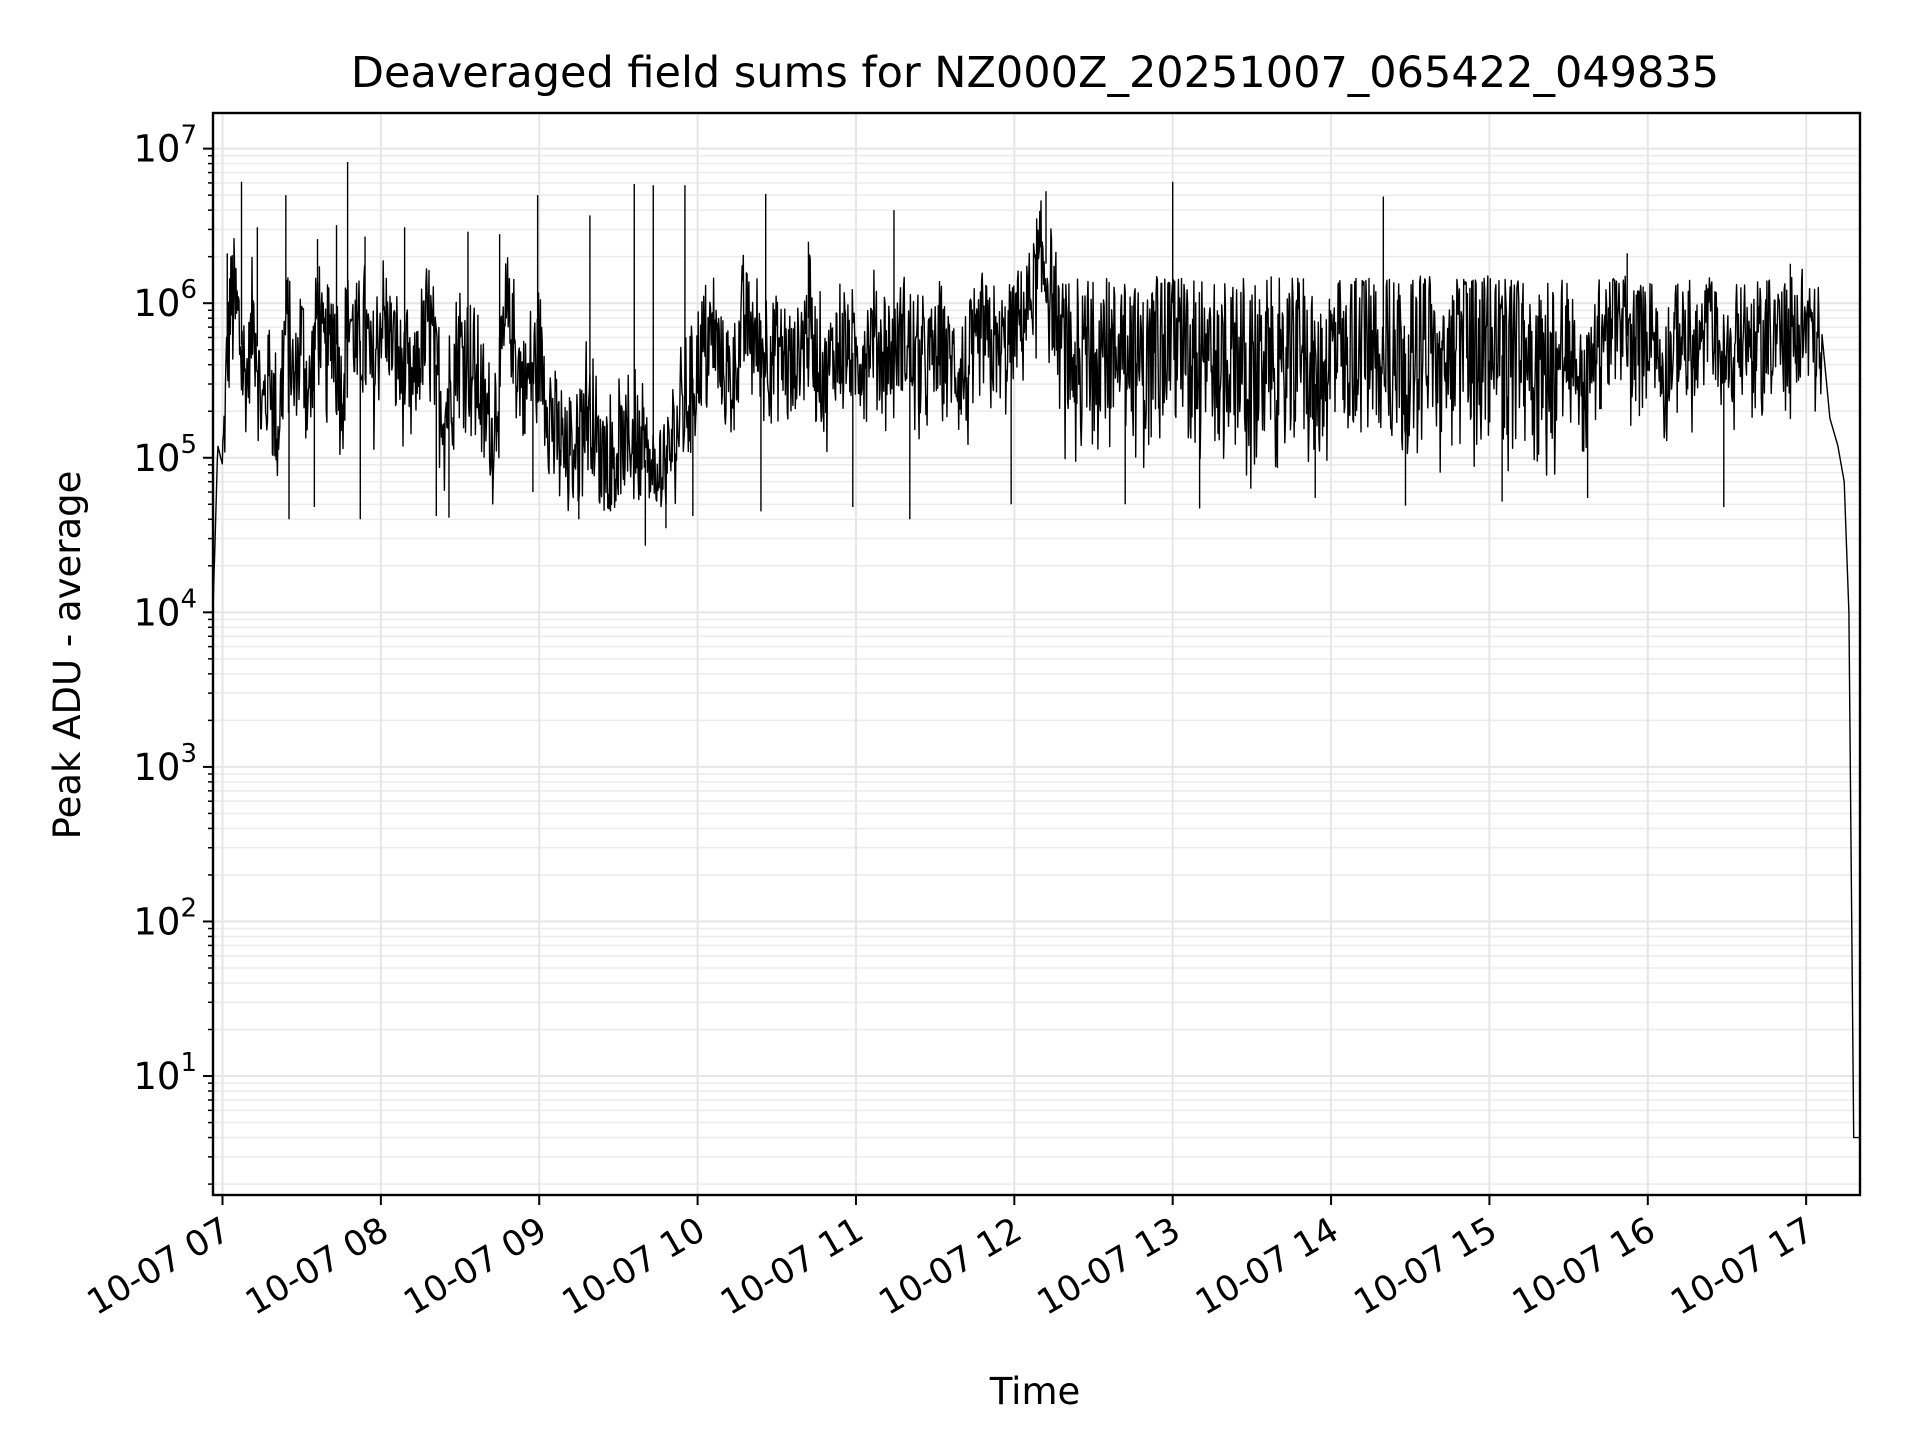  What do you see at coordinates (188, 754) in the screenshot?
I see `y-tick-exponent: 3` at bounding box center [188, 754].